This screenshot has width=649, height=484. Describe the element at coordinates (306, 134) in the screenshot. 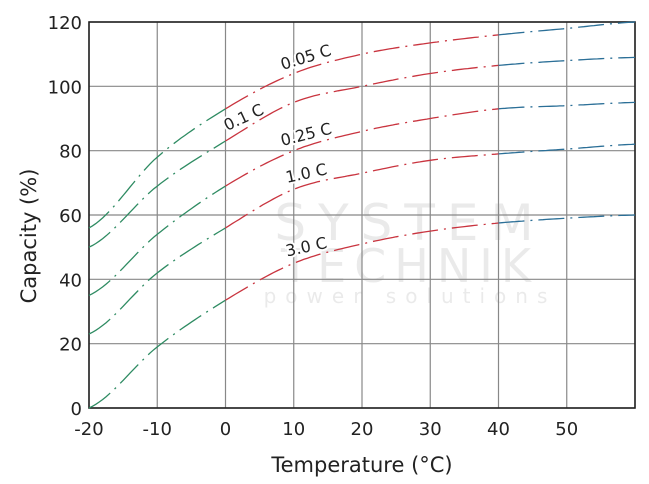

I see `series-label: 0.25 C` at that location.